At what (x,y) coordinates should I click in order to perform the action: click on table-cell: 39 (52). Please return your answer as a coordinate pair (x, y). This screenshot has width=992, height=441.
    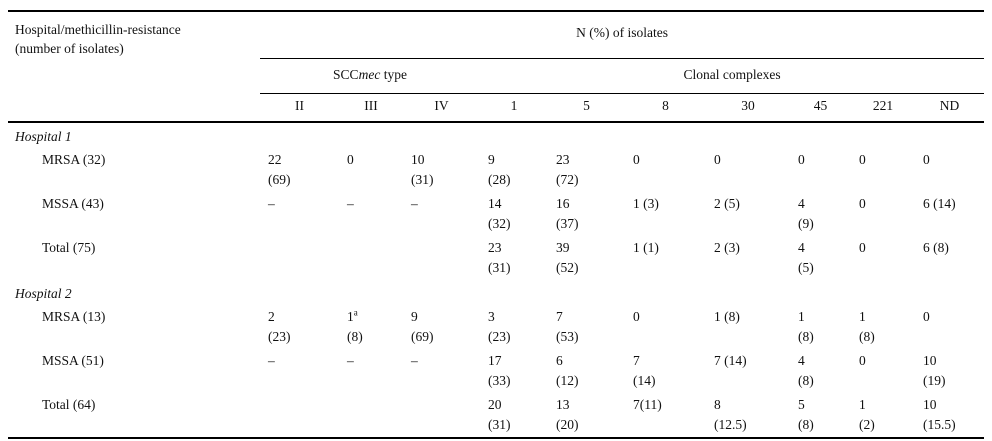
    Looking at the image, I should click on (567, 257).